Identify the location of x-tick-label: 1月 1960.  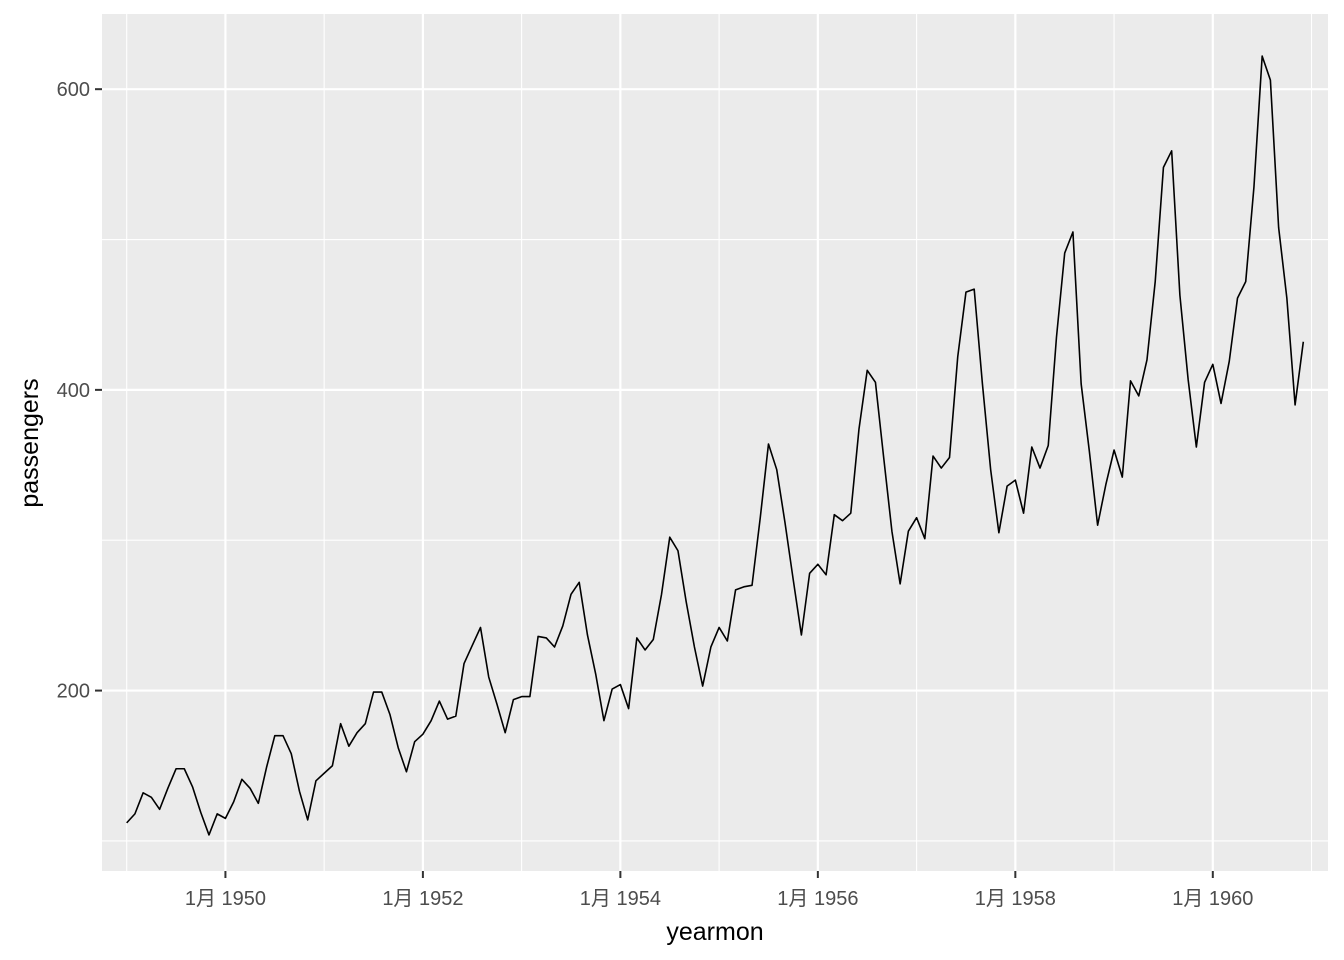
(1212, 899).